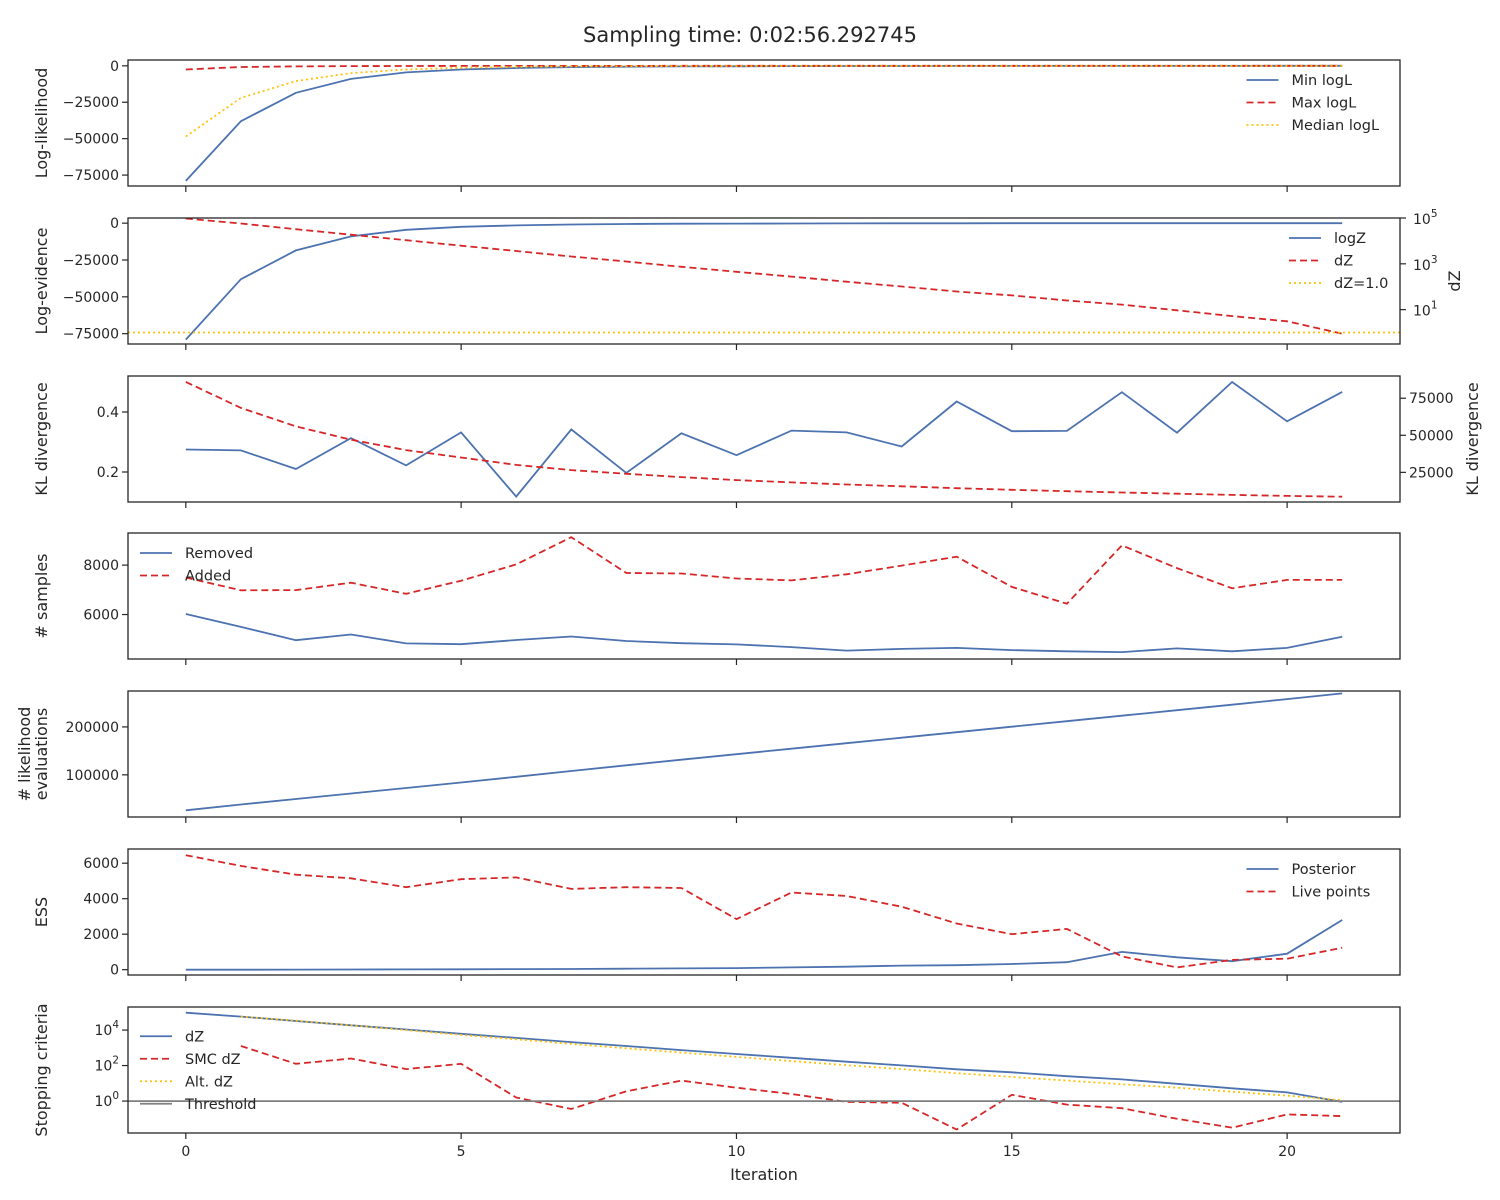  What do you see at coordinates (41, 1069) in the screenshot?
I see `y-axis-label: Stopping criteria` at bounding box center [41, 1069].